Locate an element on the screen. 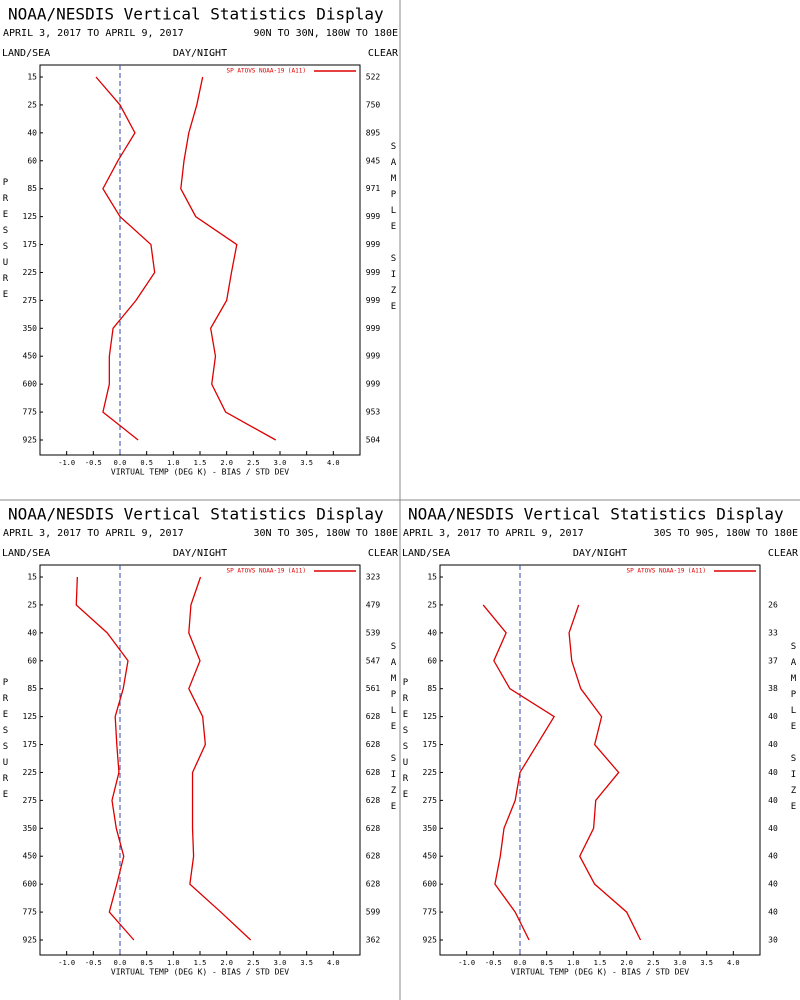 This screenshot has height=1000, width=800. pressure-label: 600 is located at coordinates (30, 384).